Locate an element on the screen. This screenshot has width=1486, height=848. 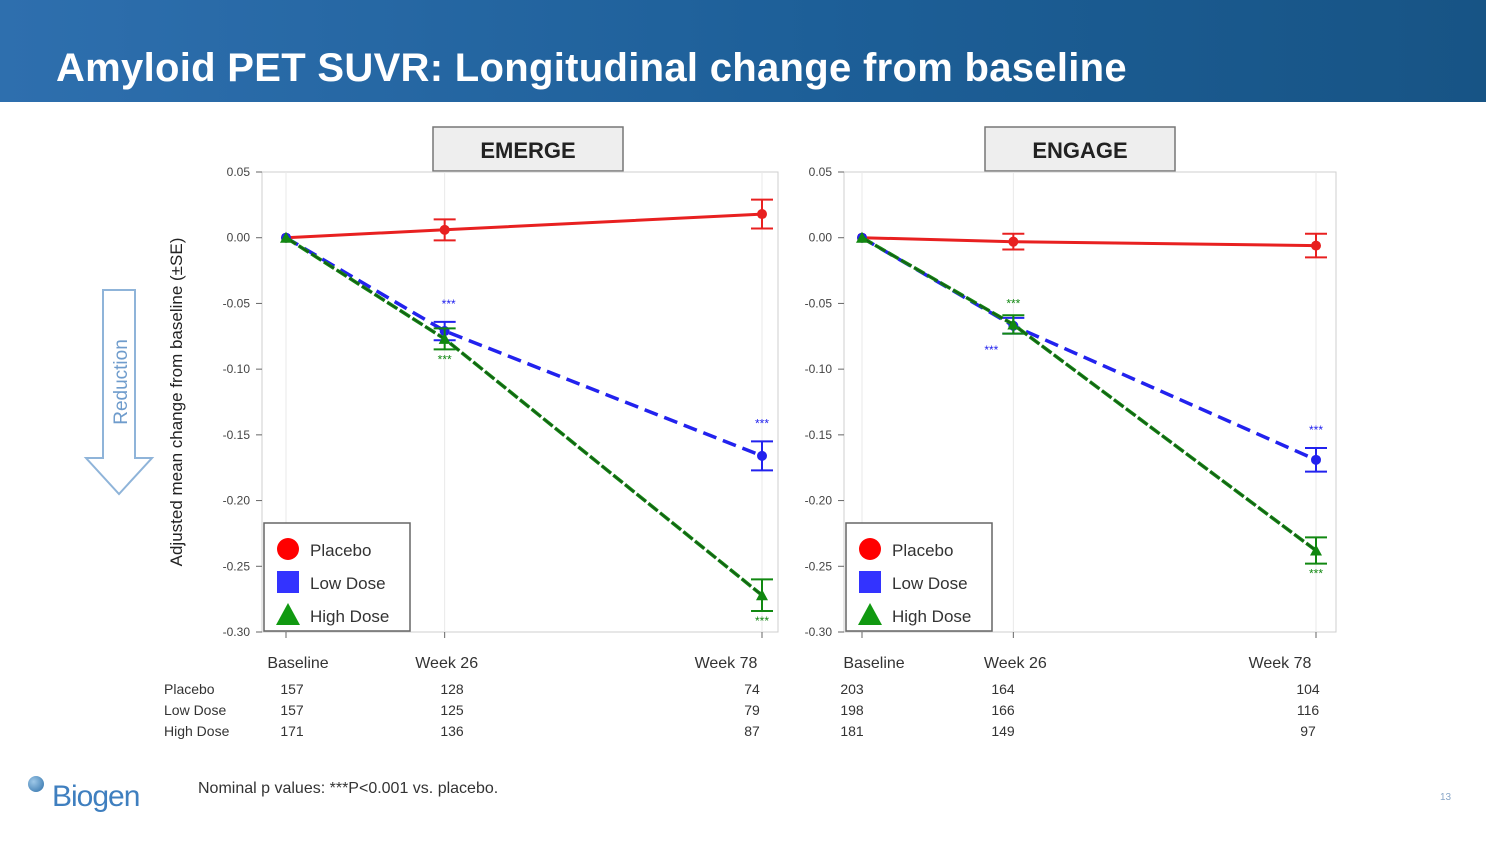
n-table-value: 116 is located at coordinates (1308, 710).